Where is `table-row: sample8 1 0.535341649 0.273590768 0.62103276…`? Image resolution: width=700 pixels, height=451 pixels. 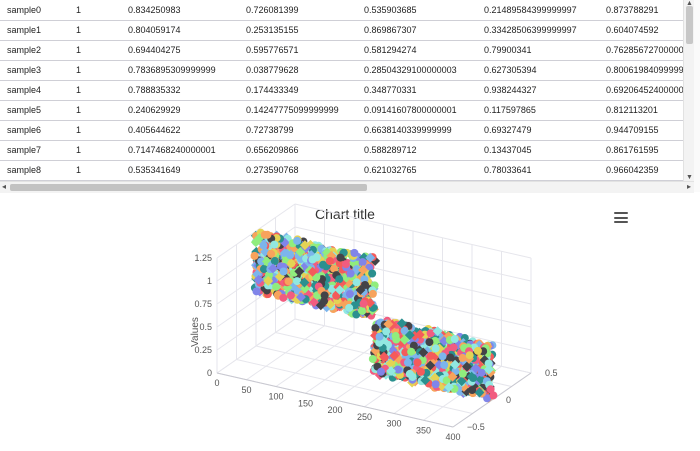
table-row: sample8 1 0.535341649 0.273590768 0.62103276… is located at coordinates (341, 170).